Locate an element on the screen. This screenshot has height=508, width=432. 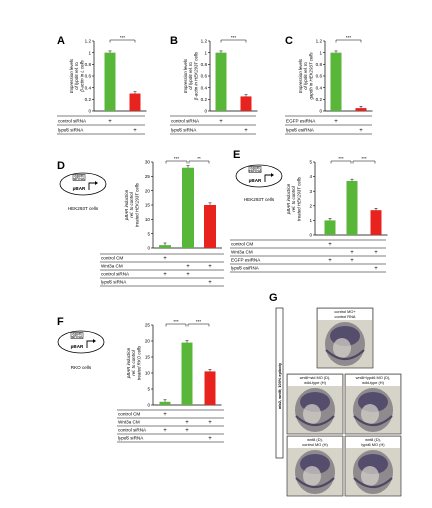
y-tick-label: 0.8 is located at coordinates (204, 64).